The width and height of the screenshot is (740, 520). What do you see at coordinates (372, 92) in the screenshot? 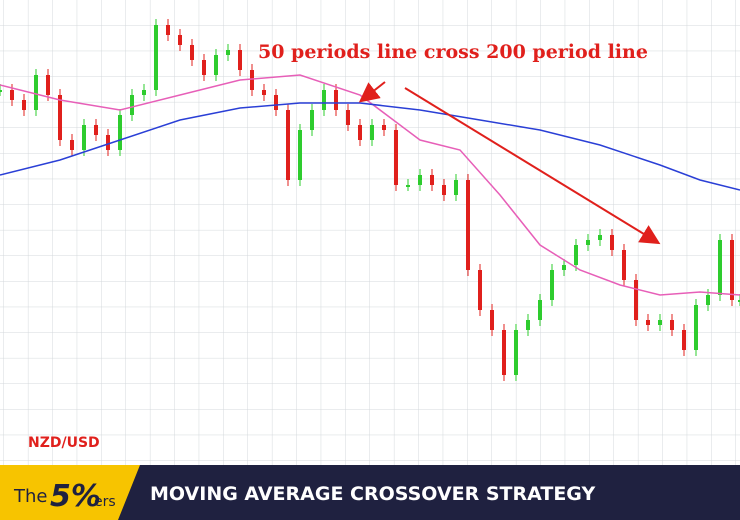
I see `arrow` at bounding box center [372, 92].